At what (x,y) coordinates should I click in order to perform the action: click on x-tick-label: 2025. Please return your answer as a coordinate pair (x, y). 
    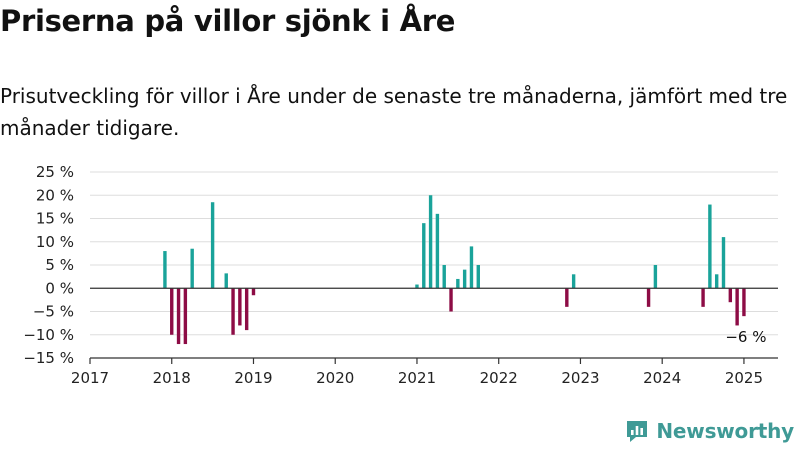
    Looking at the image, I should click on (744, 378).